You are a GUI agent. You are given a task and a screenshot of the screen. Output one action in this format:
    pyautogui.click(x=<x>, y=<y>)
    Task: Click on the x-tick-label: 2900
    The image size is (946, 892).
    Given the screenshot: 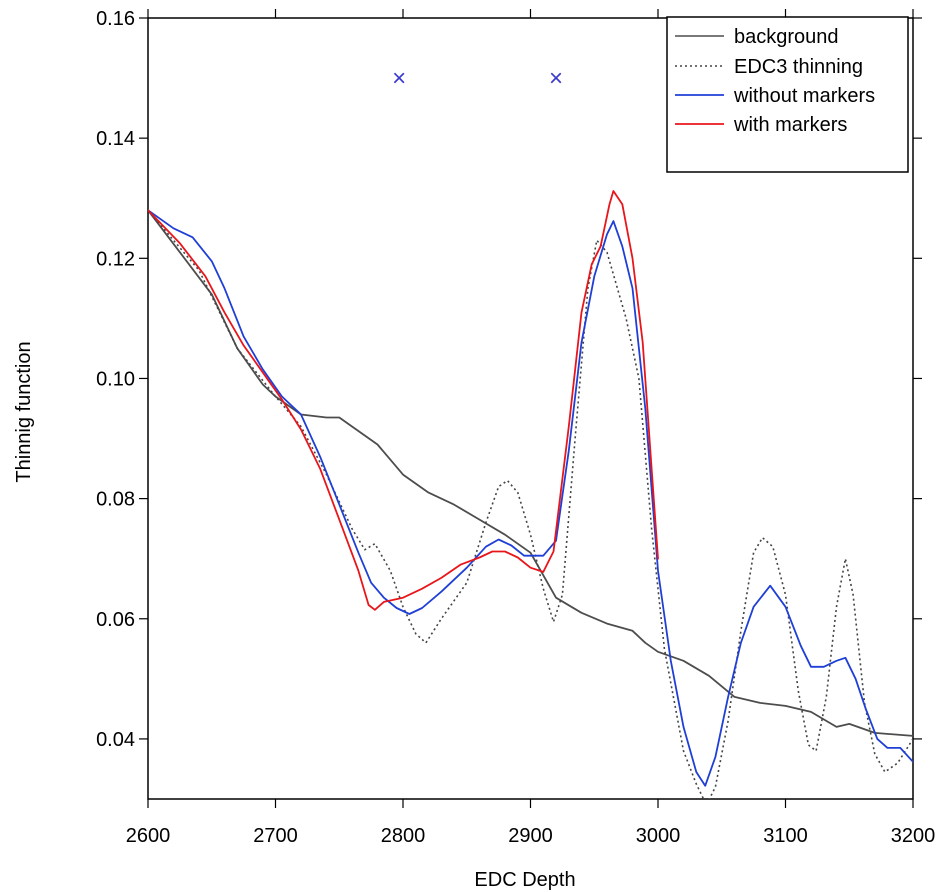 What is the action you would take?
    pyautogui.click(x=530, y=836)
    